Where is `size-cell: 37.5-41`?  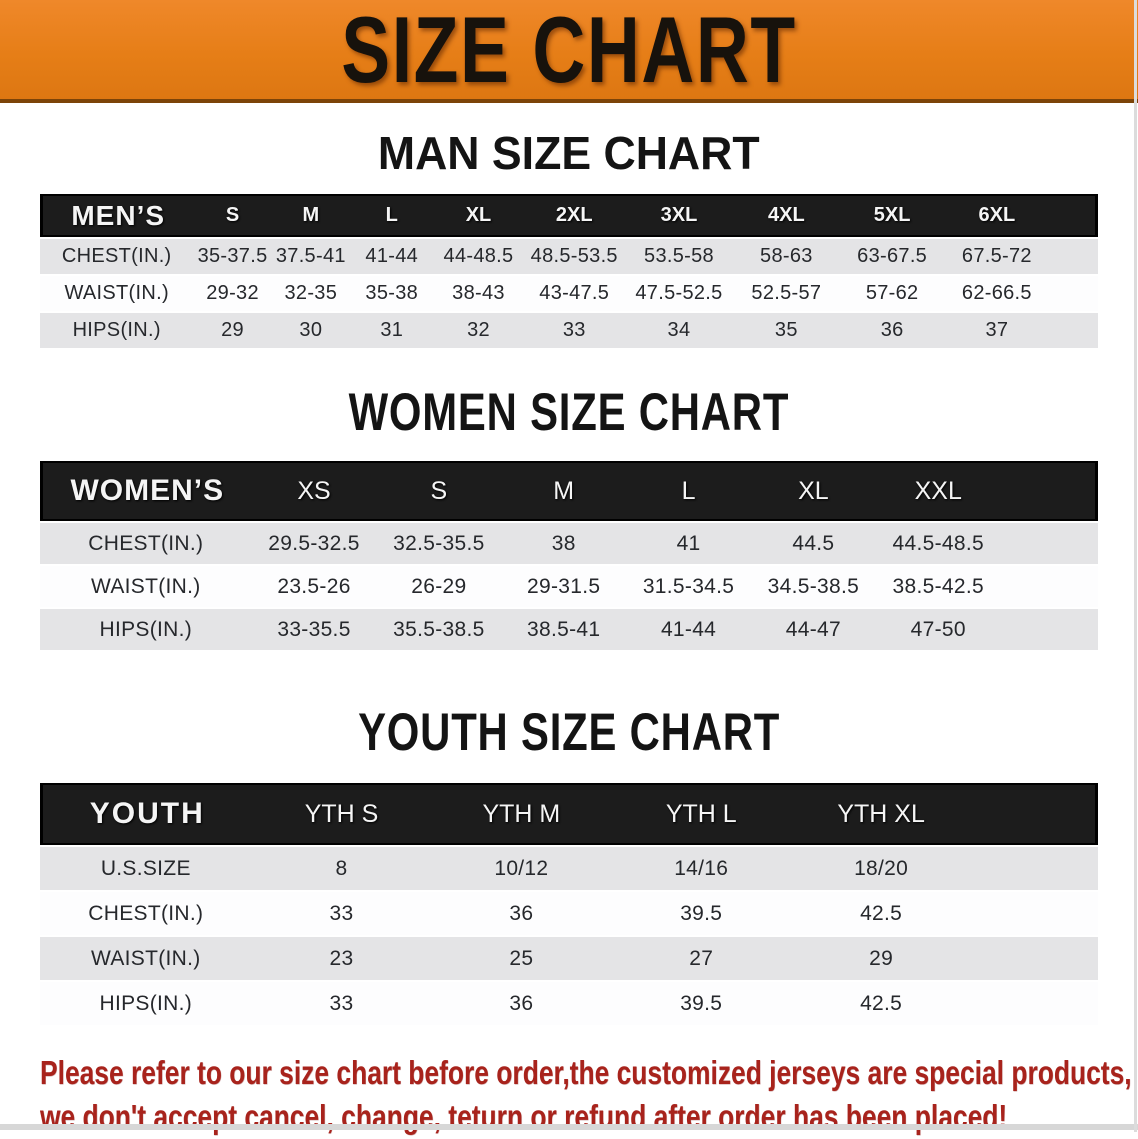 size-cell: 37.5-41 is located at coordinates (310, 256).